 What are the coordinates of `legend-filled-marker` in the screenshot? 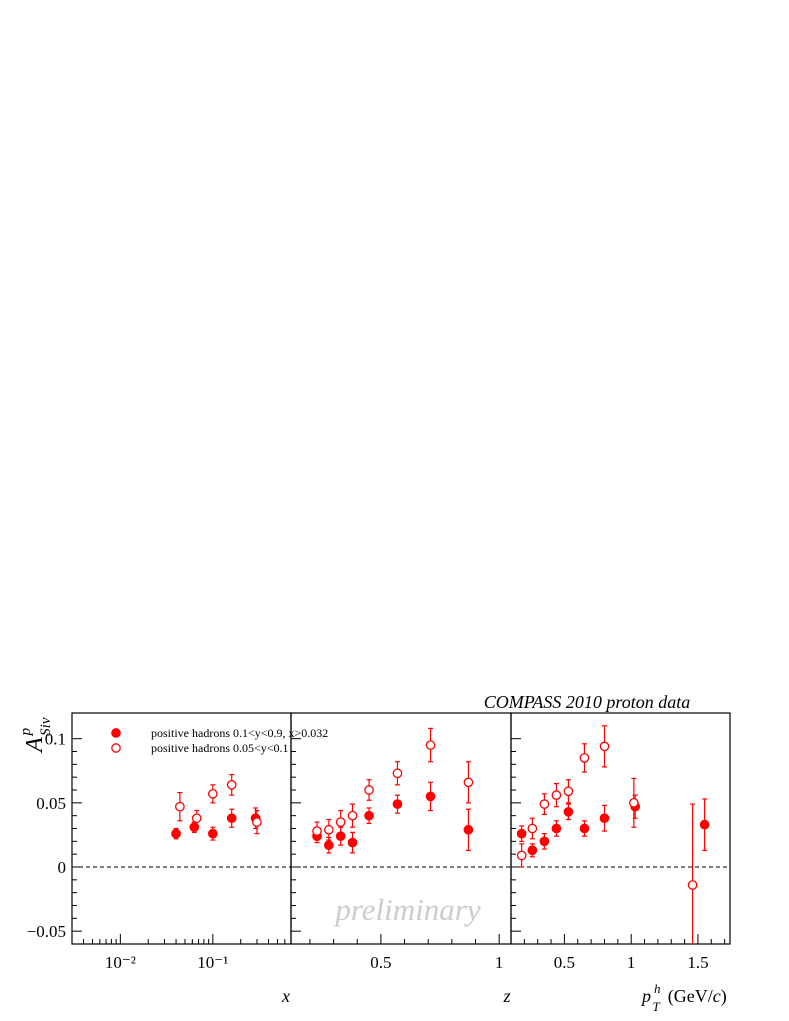 It's located at (116, 733).